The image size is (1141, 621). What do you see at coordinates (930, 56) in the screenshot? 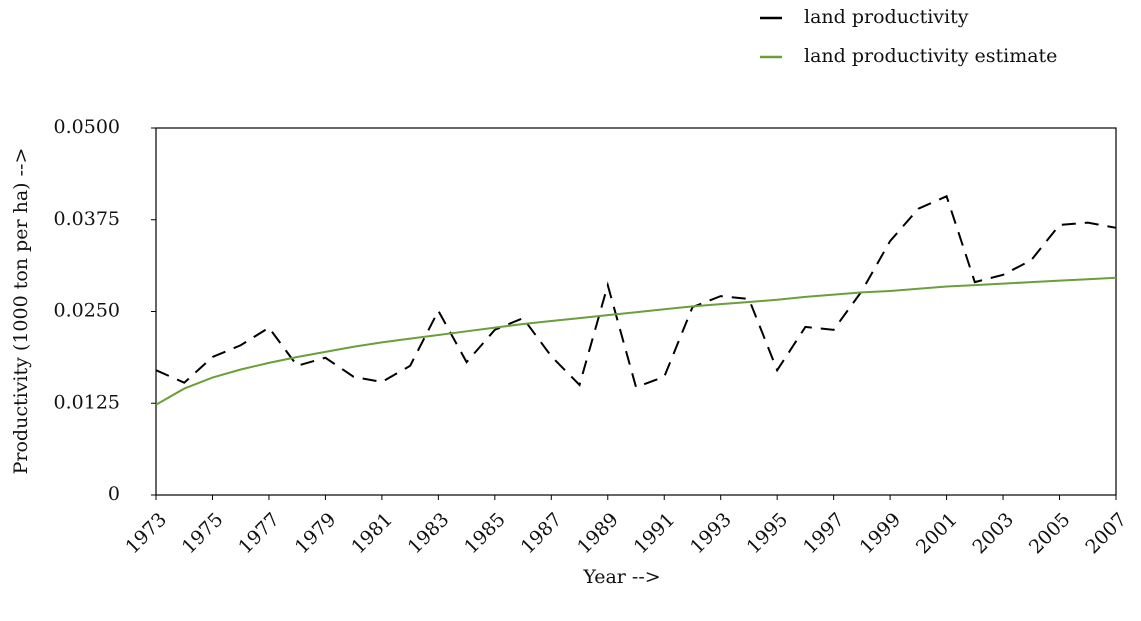
I see `legend-label: land productivity estimate` at bounding box center [930, 56].